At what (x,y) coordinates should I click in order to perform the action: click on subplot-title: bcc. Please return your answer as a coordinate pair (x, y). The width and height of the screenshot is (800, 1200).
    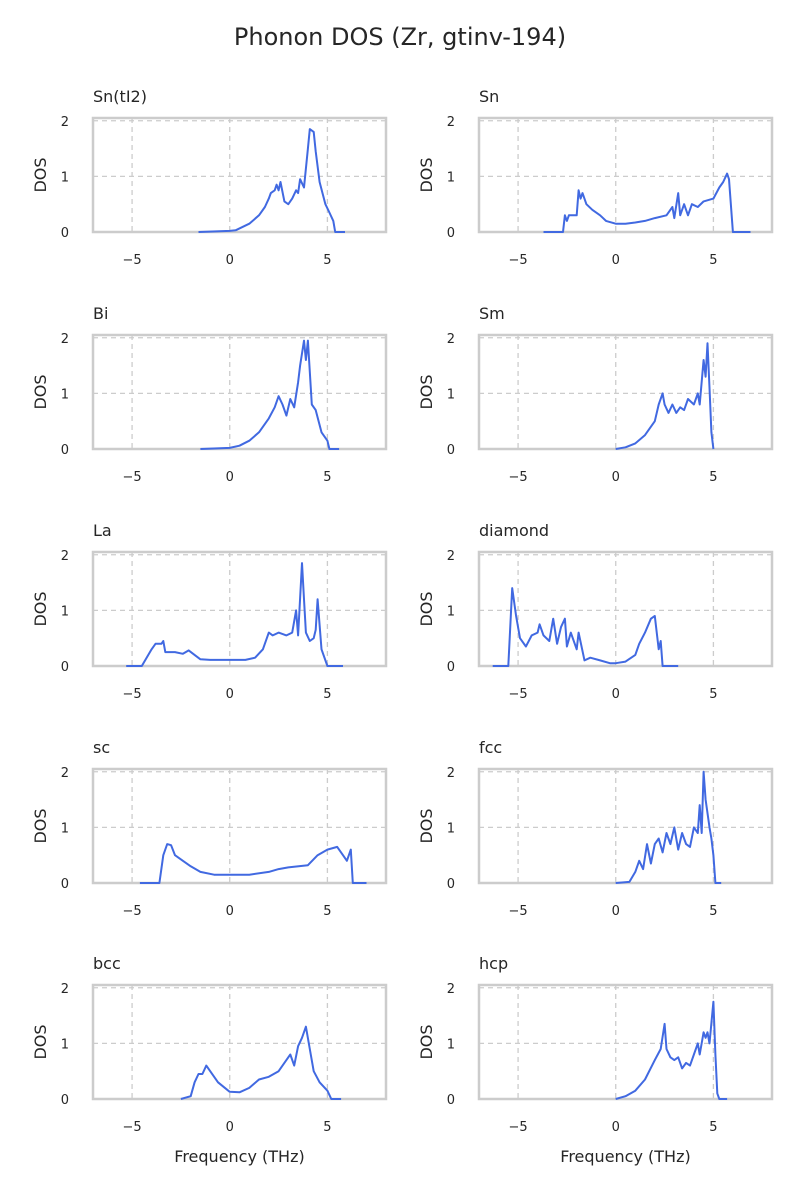
    Looking at the image, I should click on (107, 963).